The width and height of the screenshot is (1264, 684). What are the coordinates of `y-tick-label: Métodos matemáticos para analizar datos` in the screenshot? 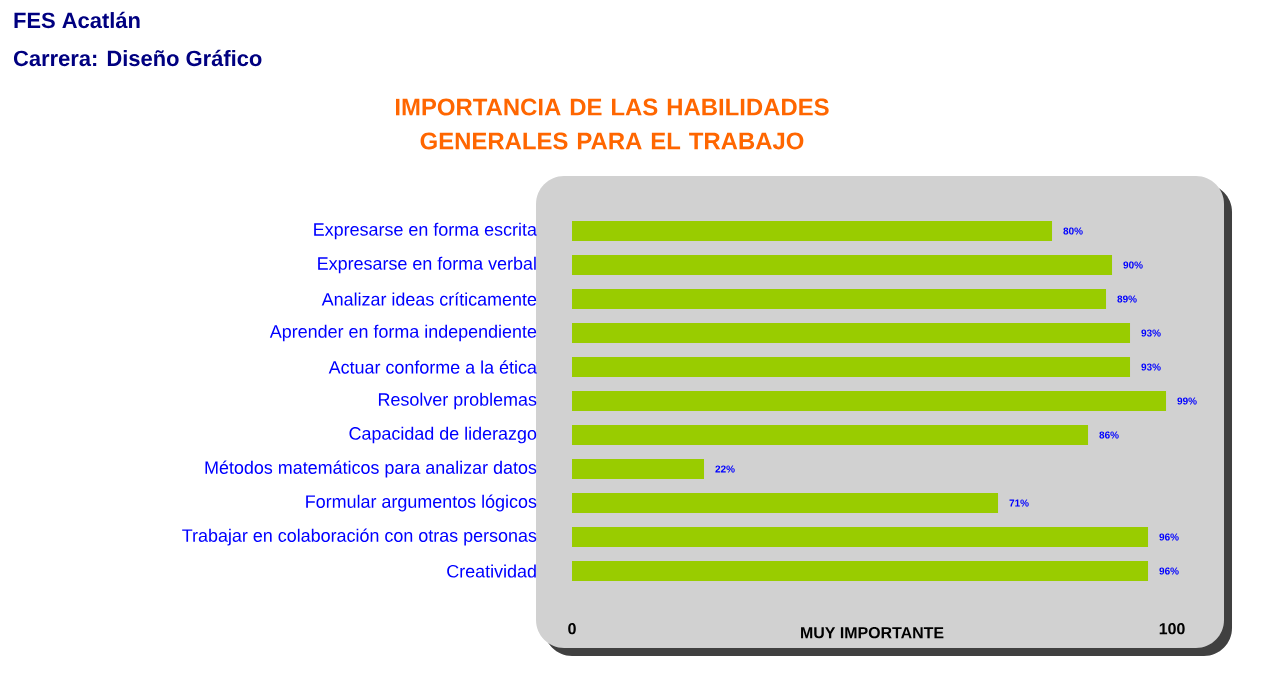 It's located at (371, 469).